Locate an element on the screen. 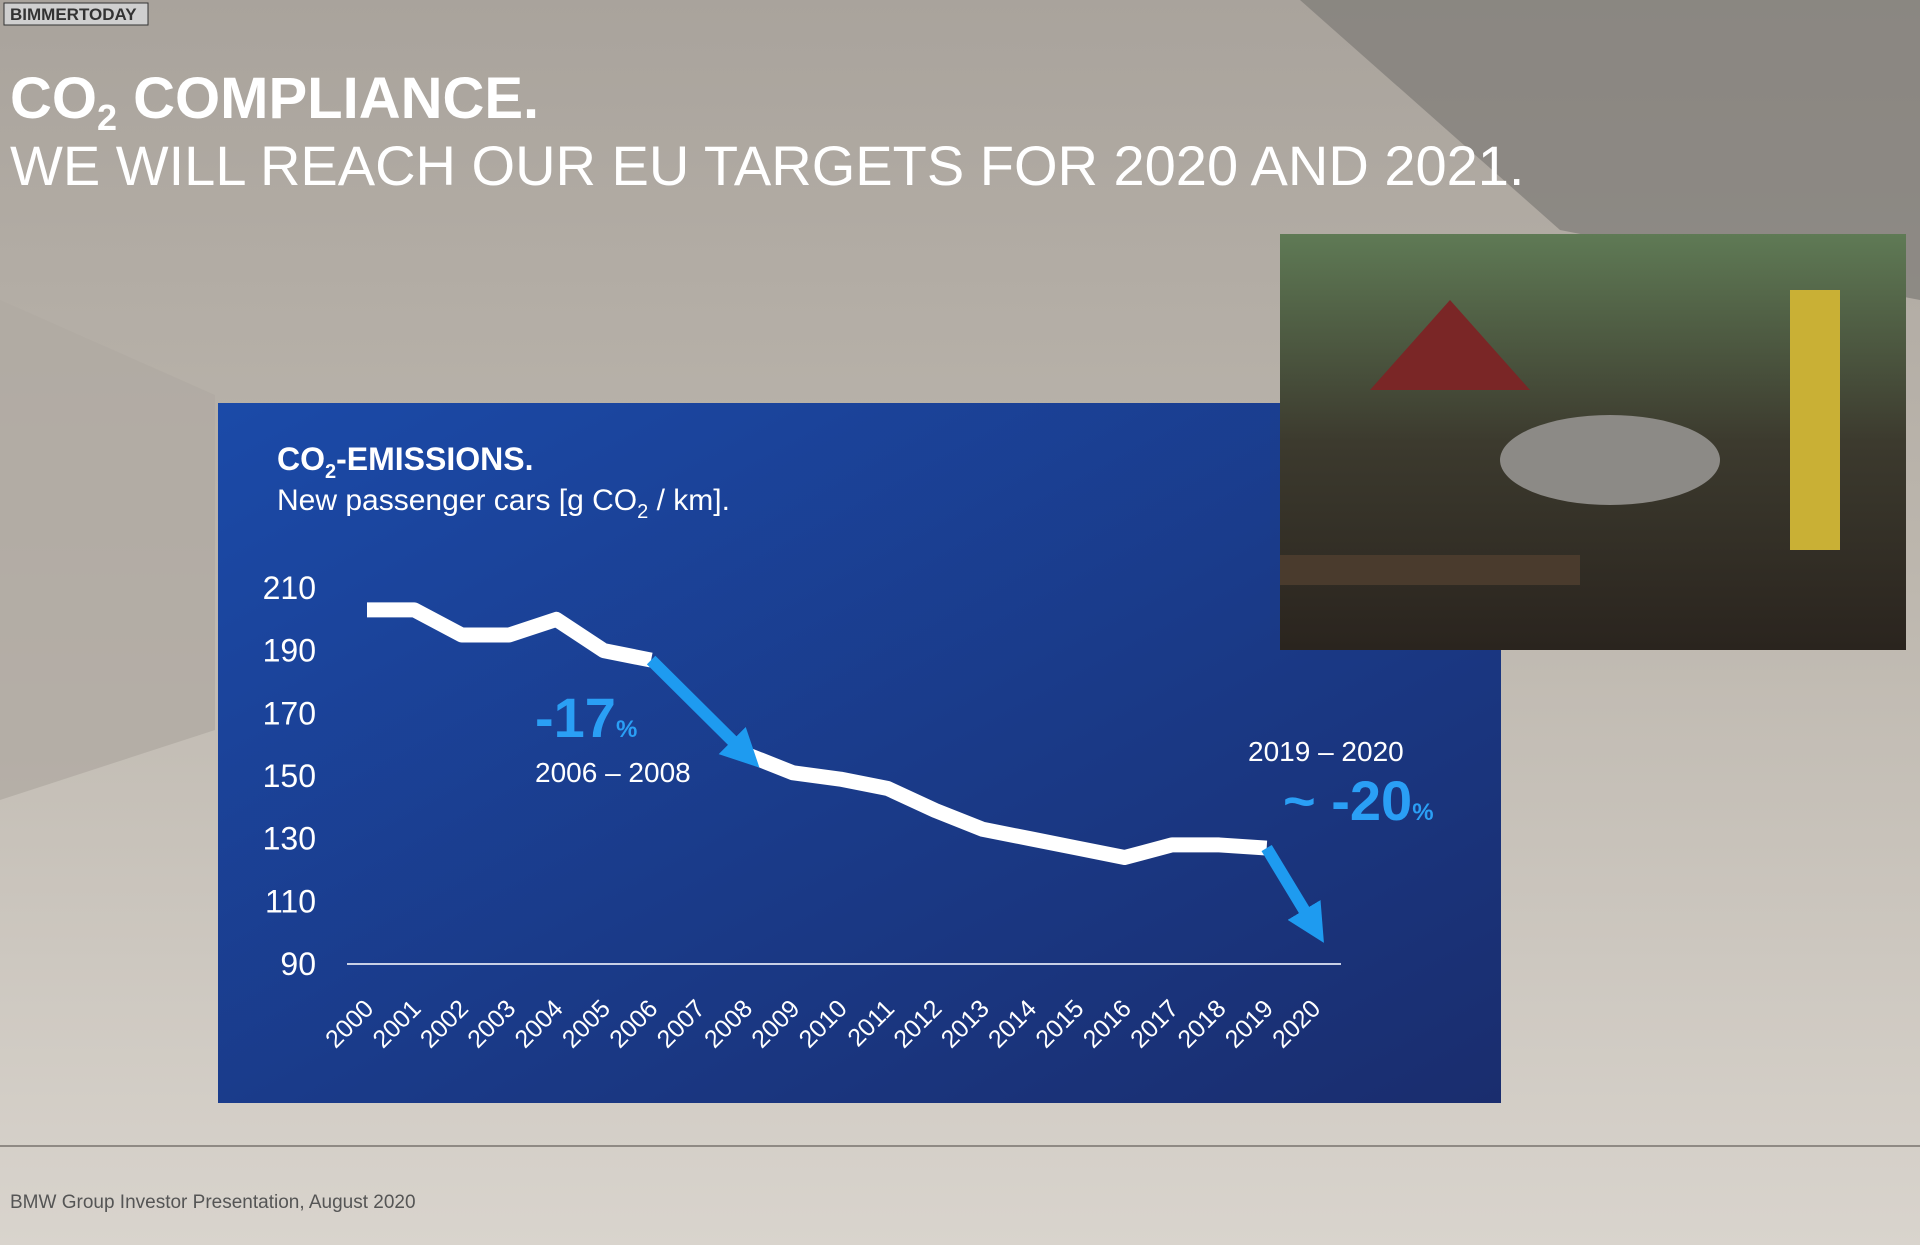  y-tick-label: 90 is located at coordinates (298, 964).